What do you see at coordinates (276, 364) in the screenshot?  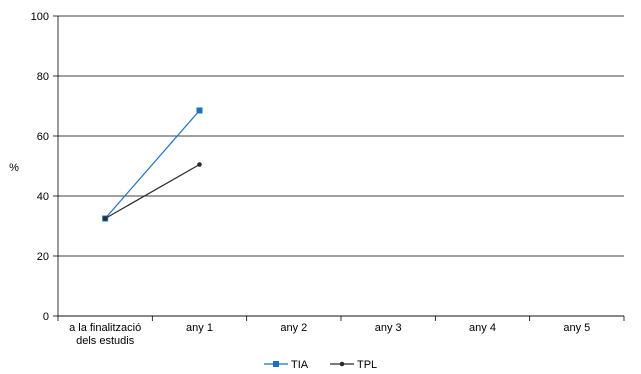 I see `legend-marker-tia` at bounding box center [276, 364].